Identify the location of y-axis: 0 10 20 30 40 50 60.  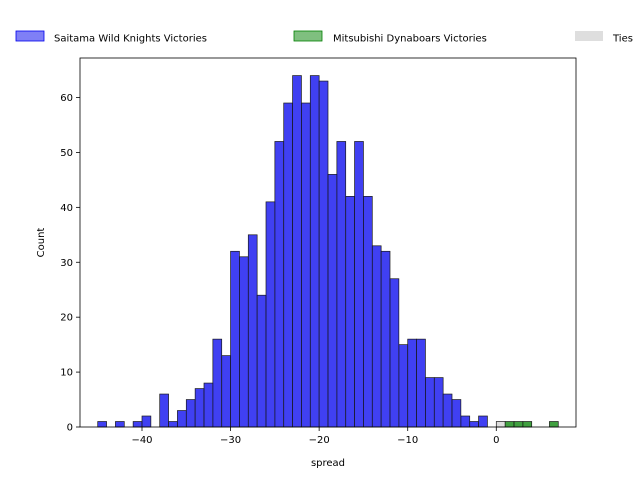
(70, 263).